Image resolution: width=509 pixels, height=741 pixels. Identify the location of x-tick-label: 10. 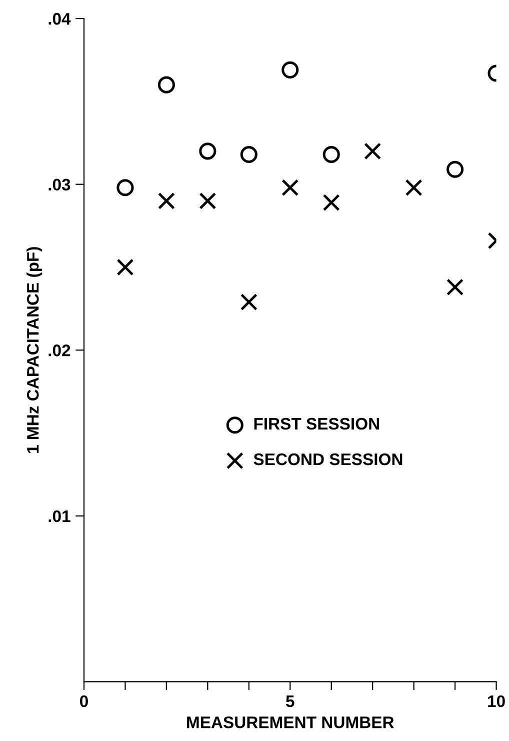
(496, 701).